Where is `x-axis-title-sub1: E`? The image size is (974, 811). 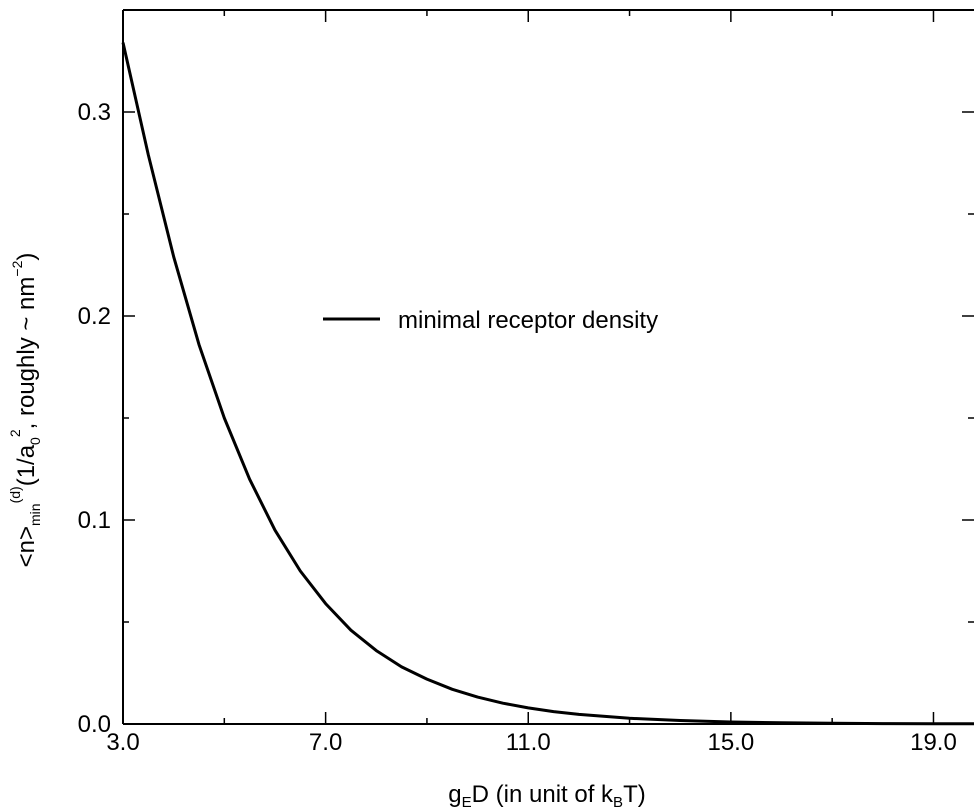 x-axis-title-sub1: E is located at coordinates (467, 802).